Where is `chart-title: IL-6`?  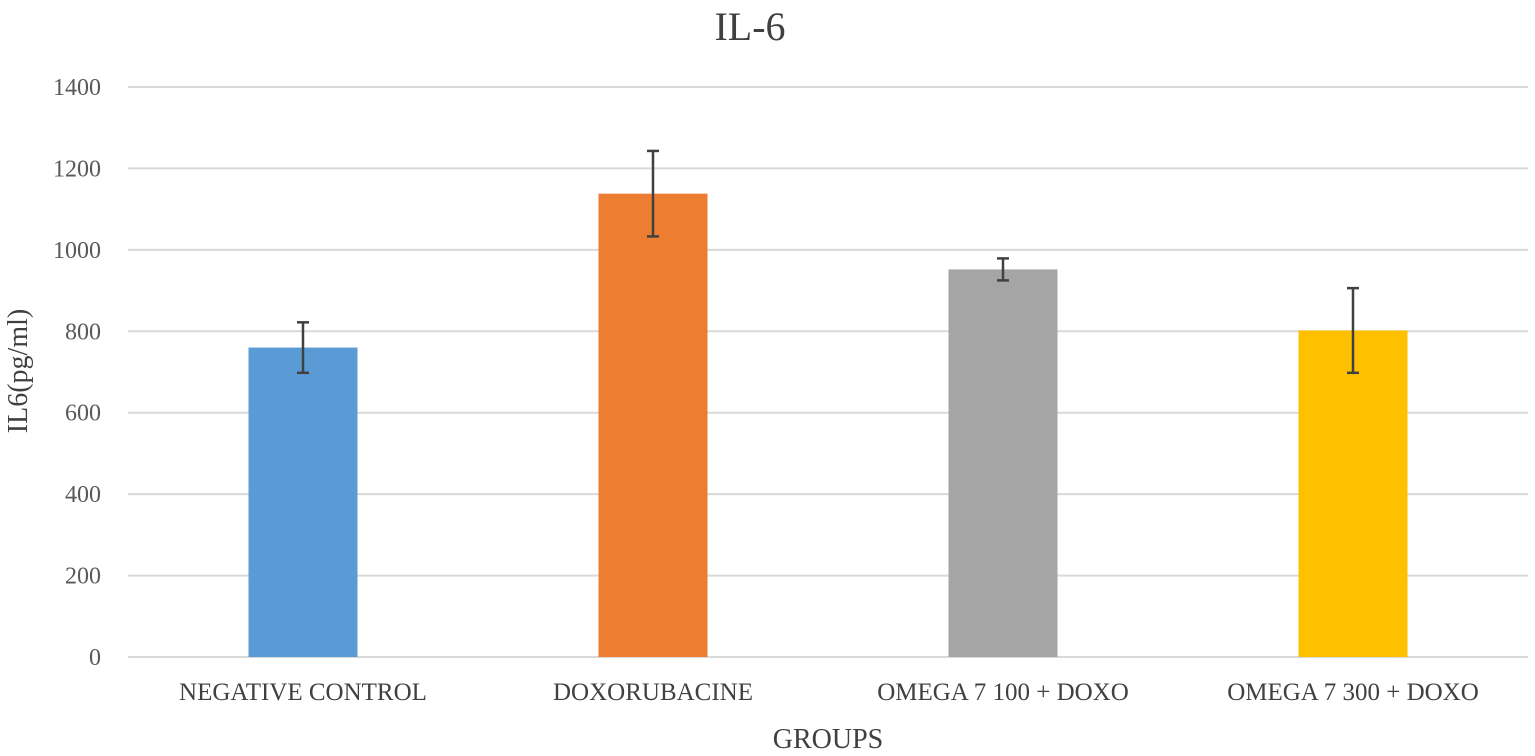 chart-title: IL-6 is located at coordinates (749, 26).